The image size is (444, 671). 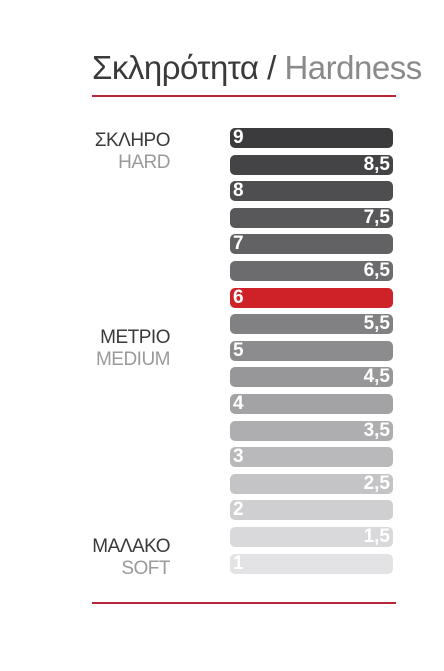 I want to click on label-medium-latin: MEDIUM, so click(x=133, y=359).